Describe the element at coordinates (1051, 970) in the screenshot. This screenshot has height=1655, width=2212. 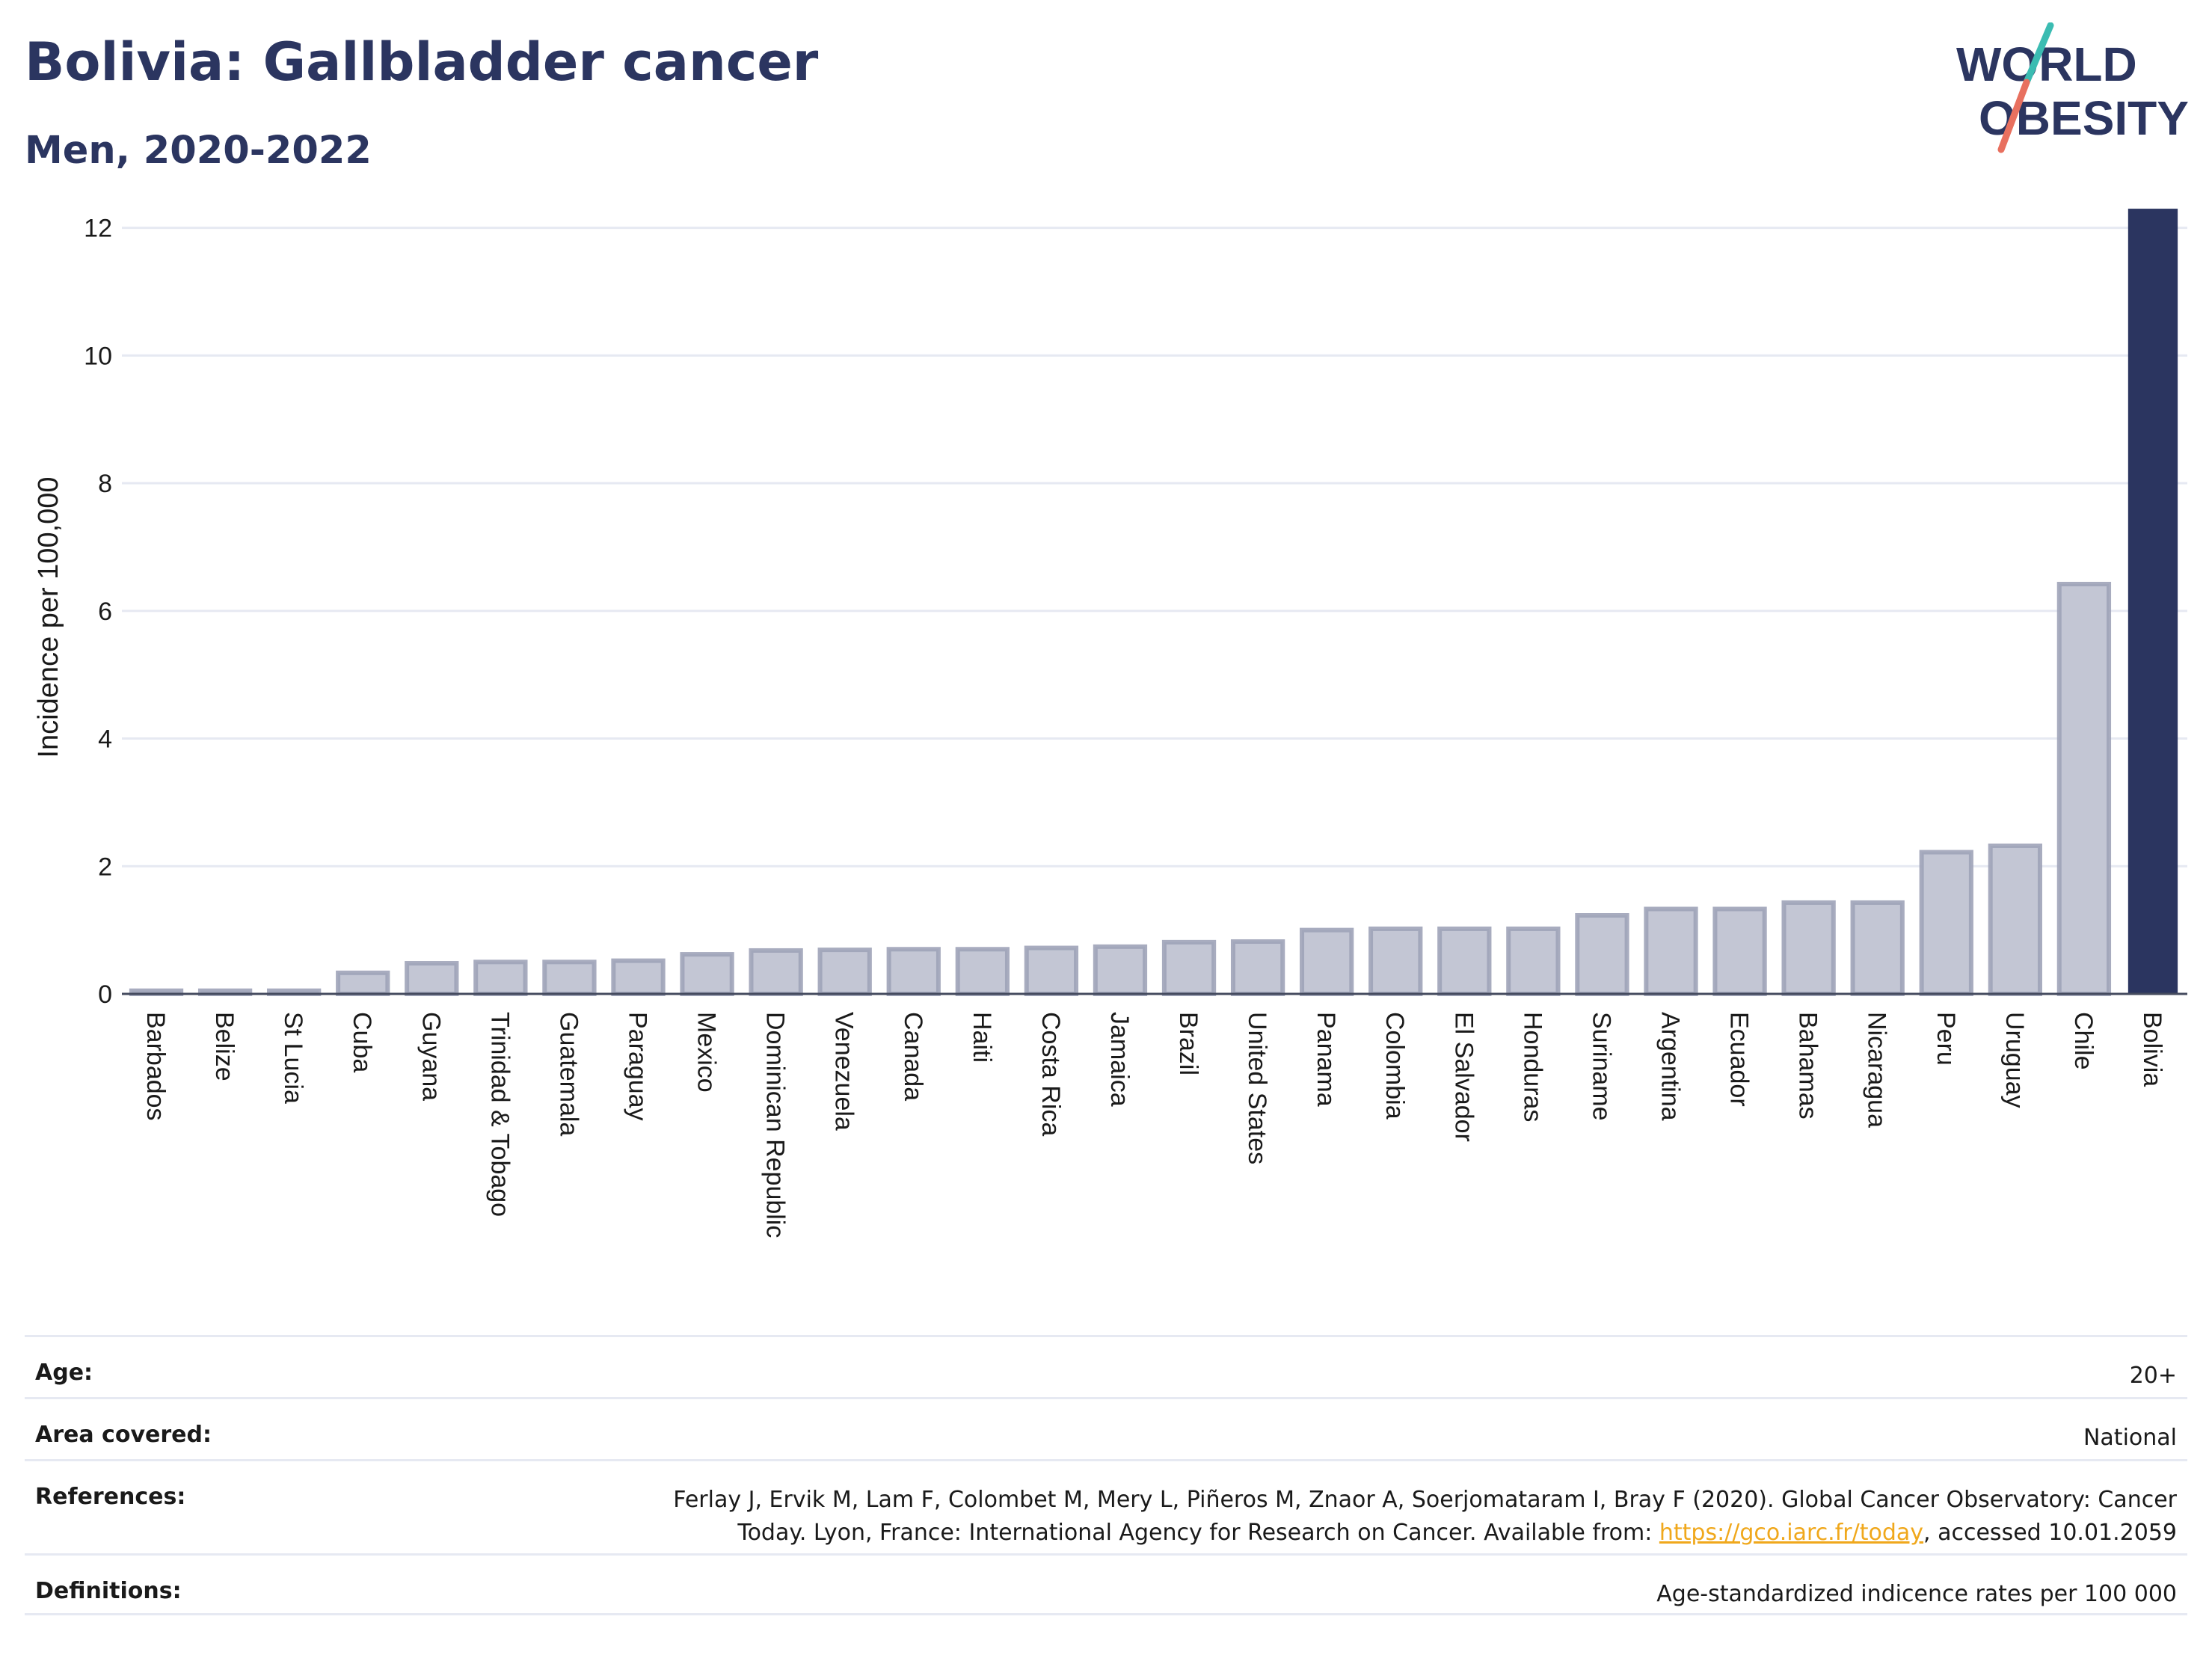
I see `bar-costa-rica` at that location.